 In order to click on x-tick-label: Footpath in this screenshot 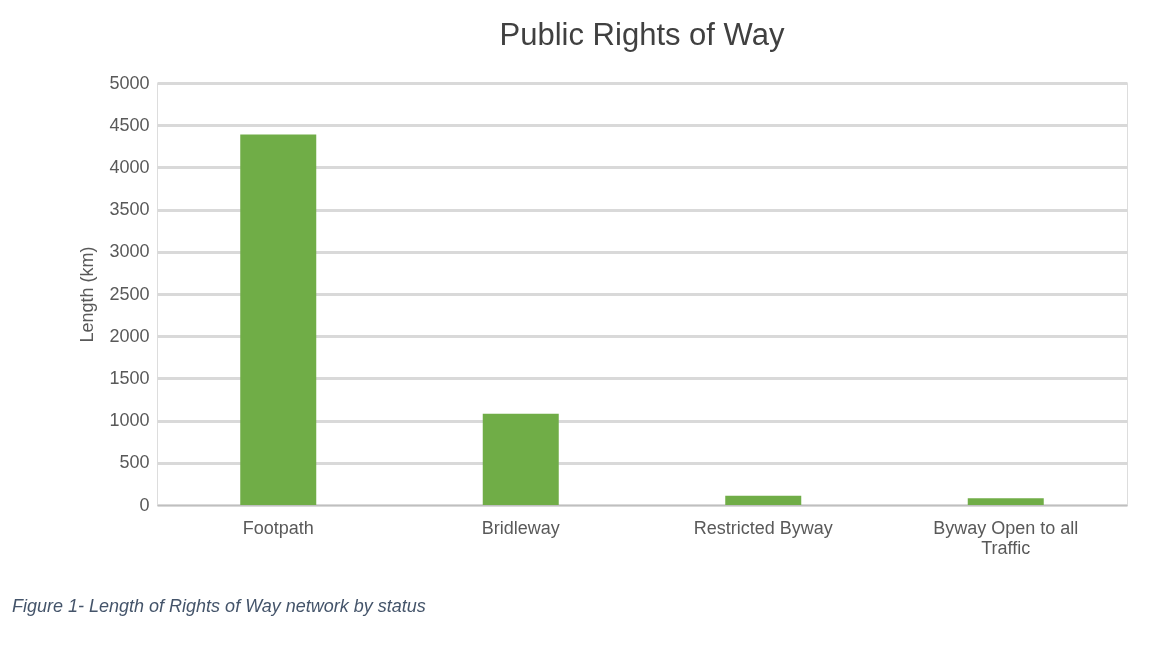, I will do `click(278, 527)`.